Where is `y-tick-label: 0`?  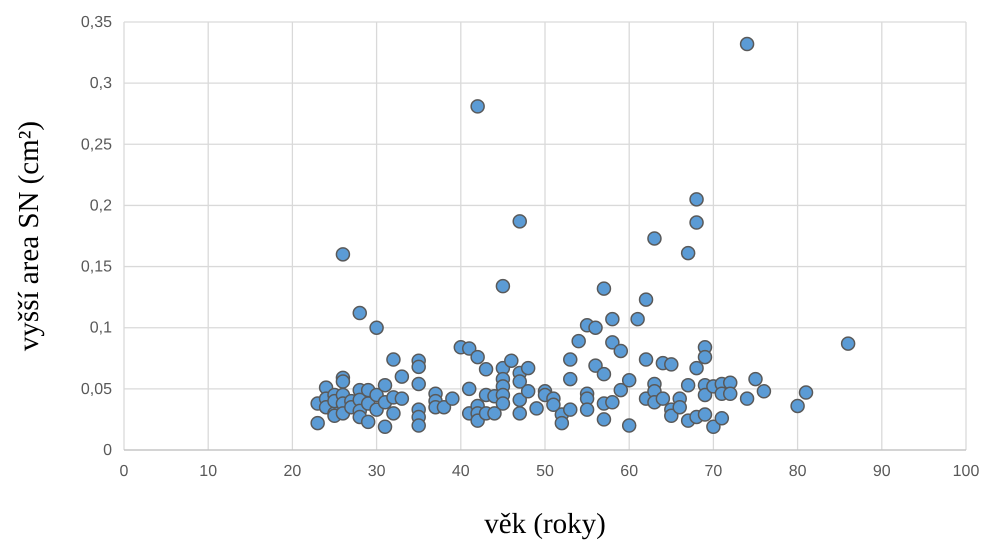
y-tick-label: 0 is located at coordinates (107, 450).